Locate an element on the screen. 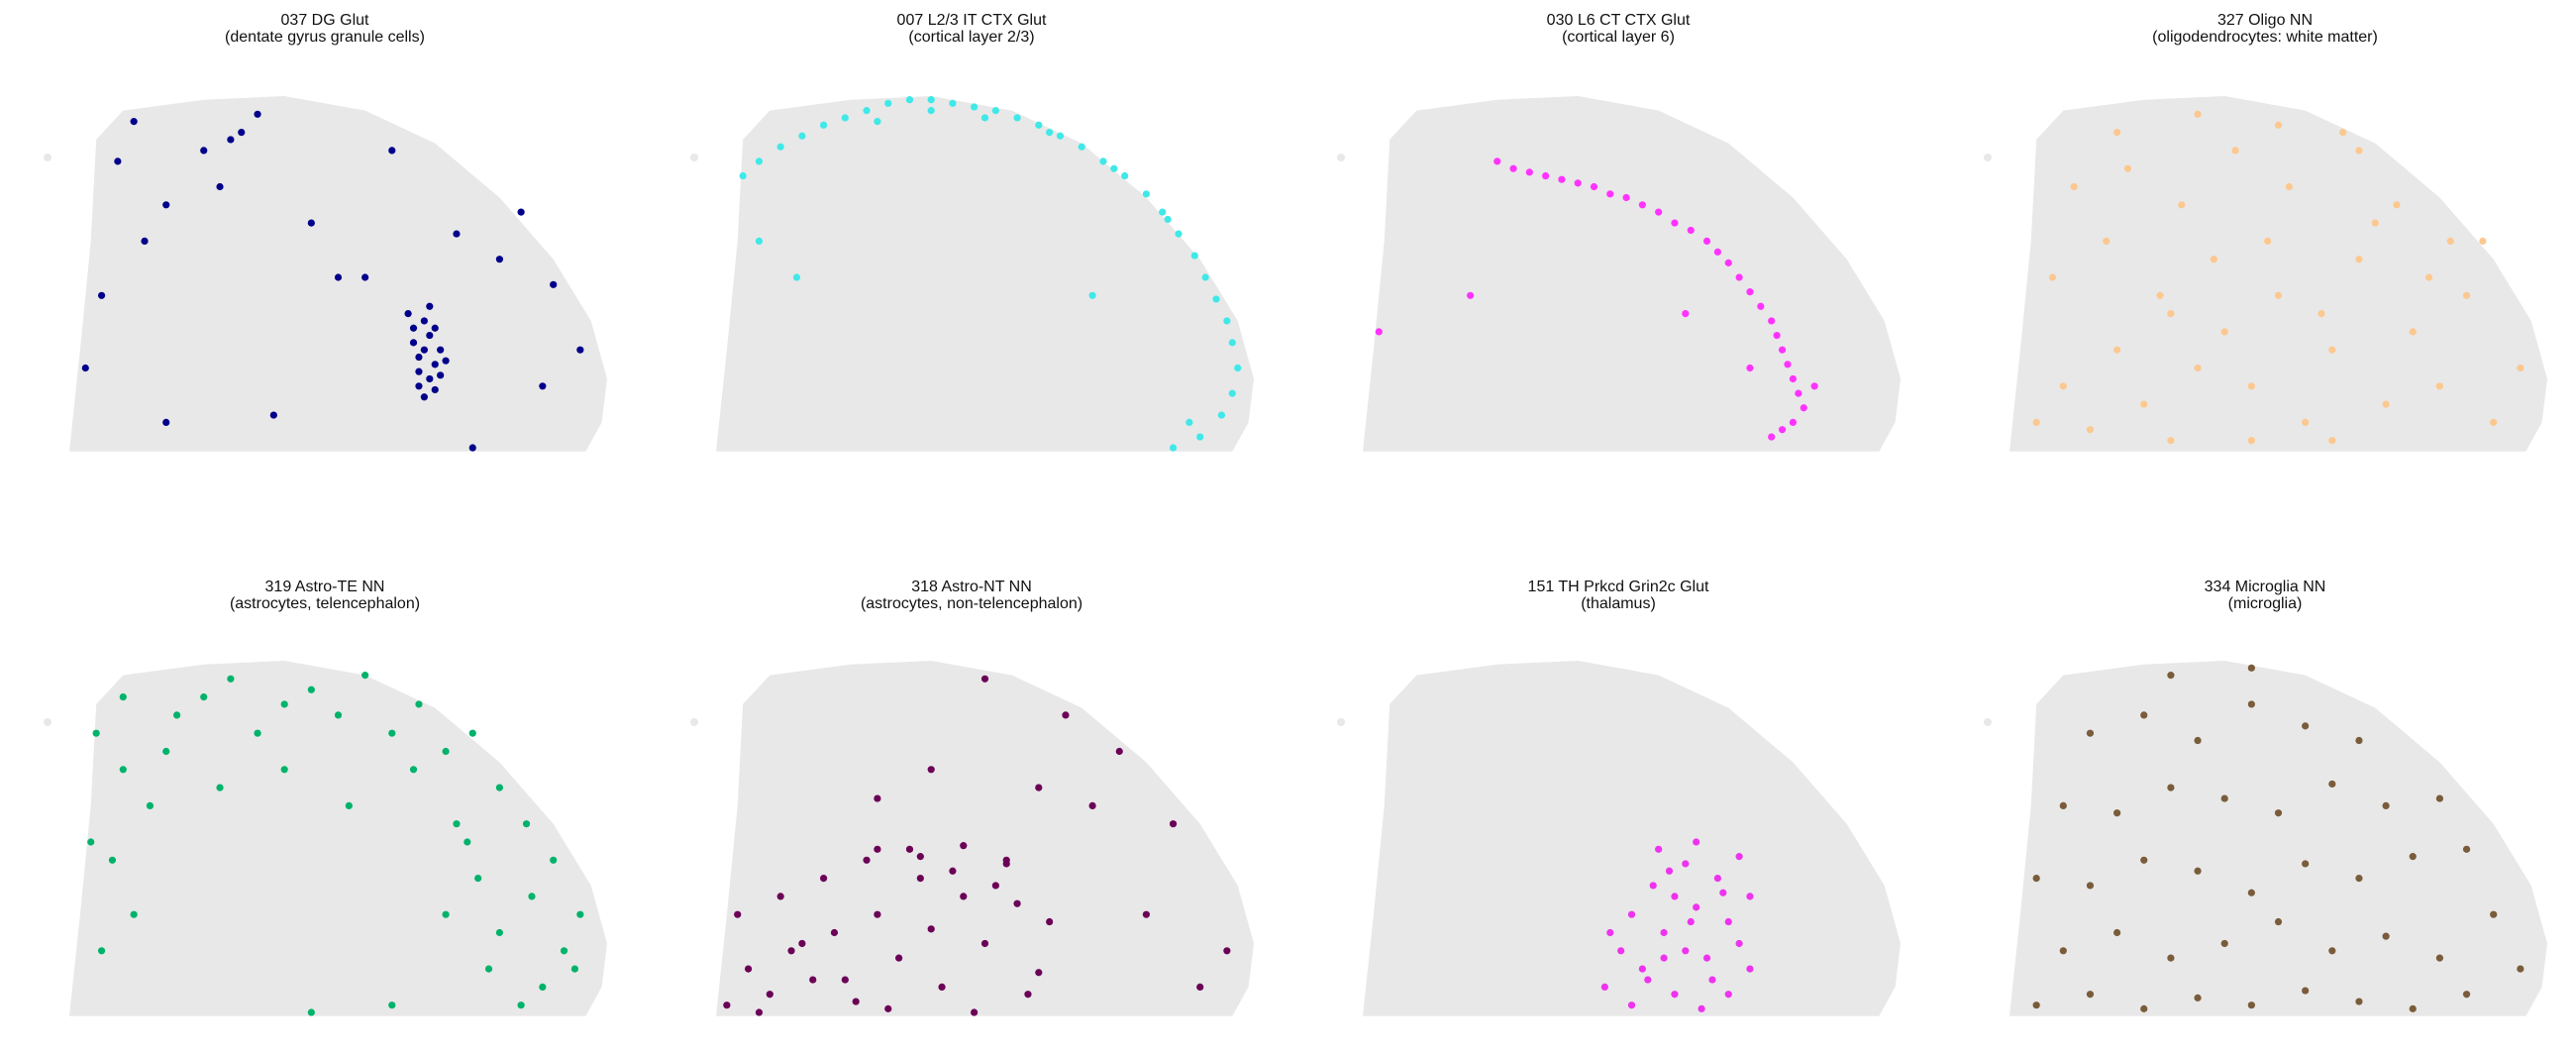  panel-title: 318 Astro-NT NN is located at coordinates (971, 587).